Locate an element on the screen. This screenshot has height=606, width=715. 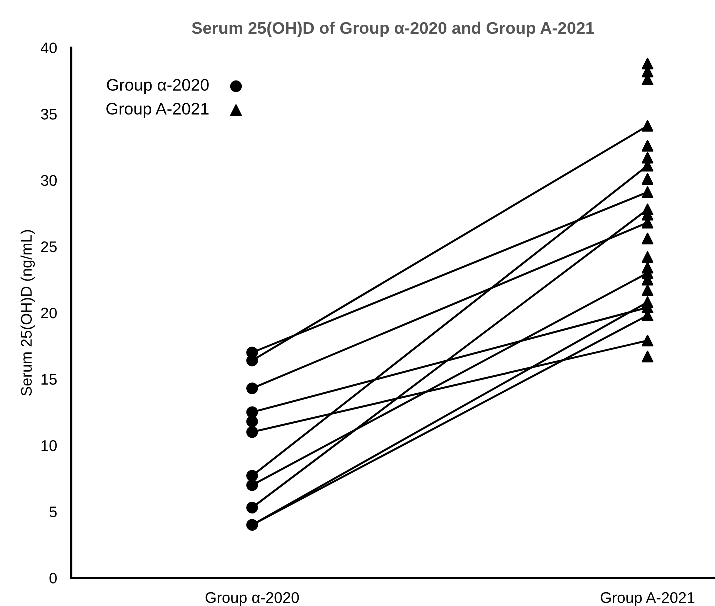
chart-title: Serum 25(OH)D of Group α-2020 and Group A-2021 is located at coordinates (393, 30).